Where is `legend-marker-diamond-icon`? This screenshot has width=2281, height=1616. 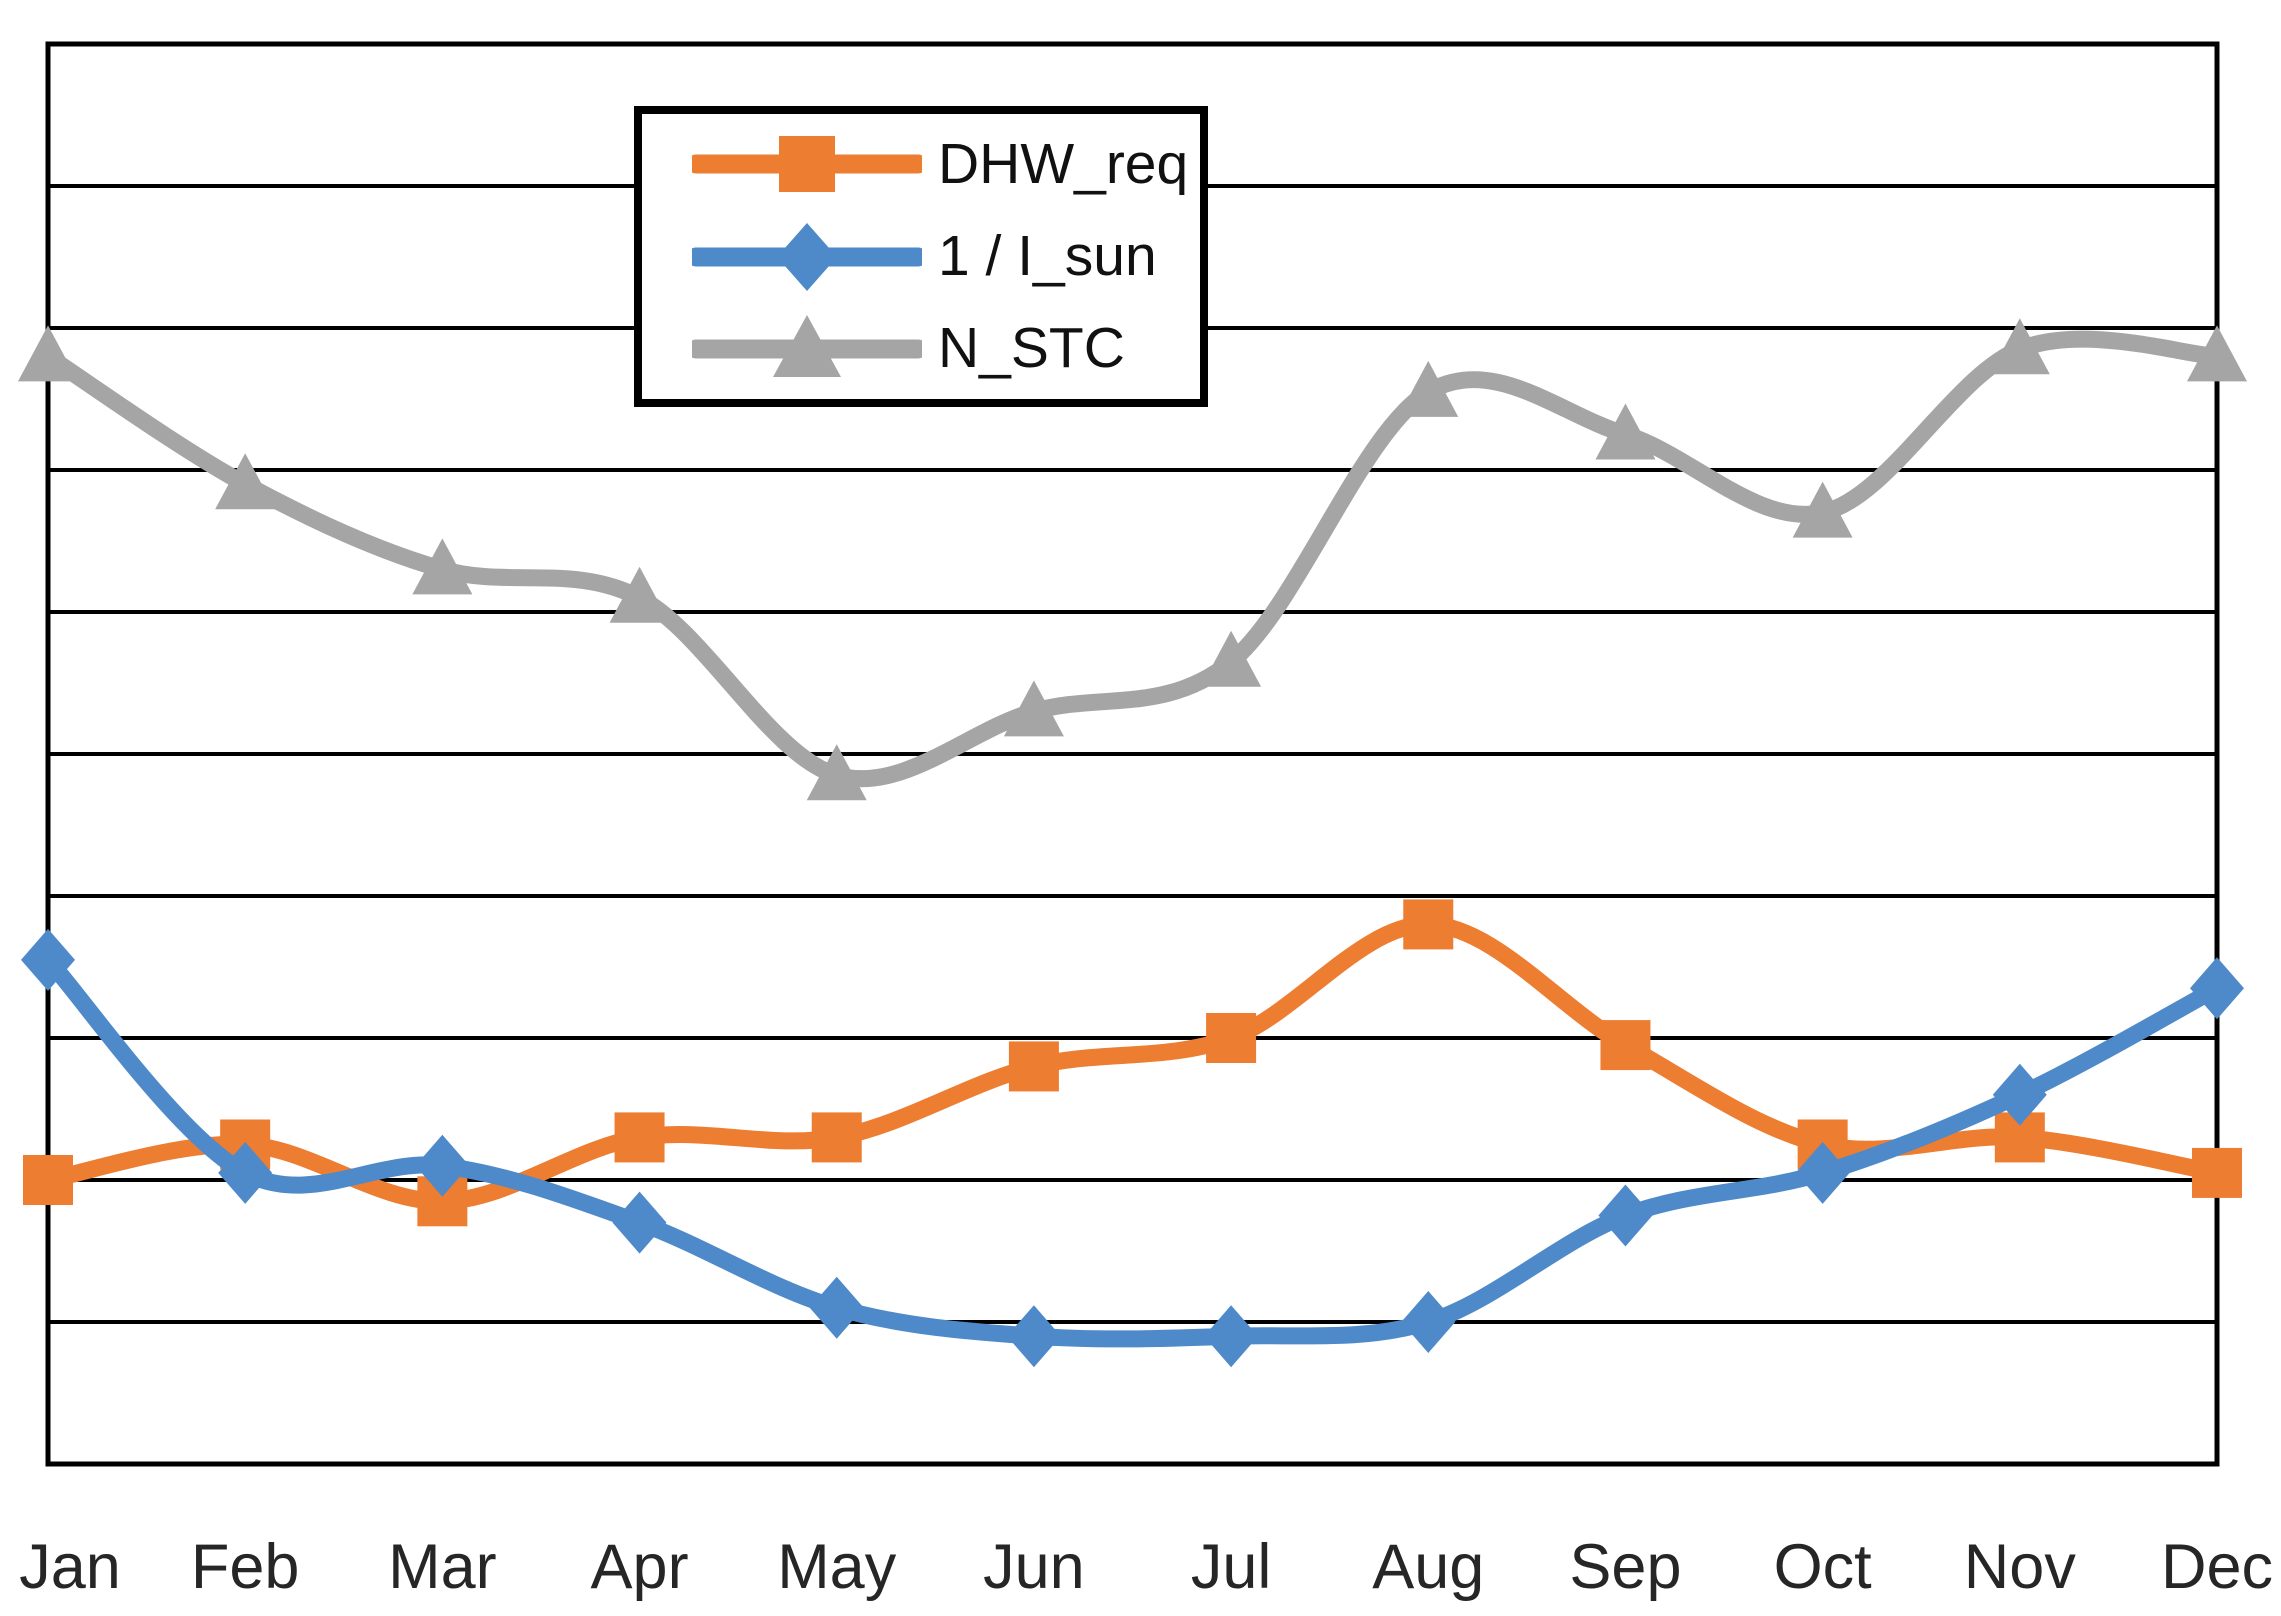 legend-marker-diamond-icon is located at coordinates (807, 256).